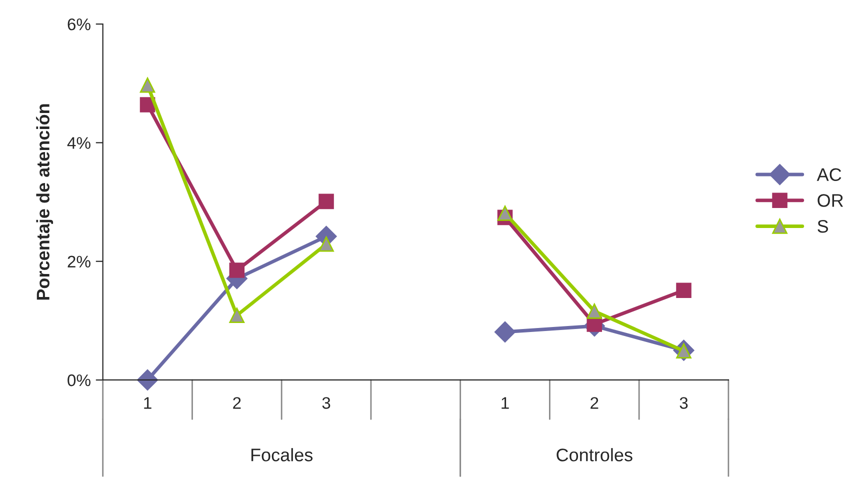 The image size is (857, 481). What do you see at coordinates (282, 455) in the screenshot?
I see `text: Focales` at bounding box center [282, 455].